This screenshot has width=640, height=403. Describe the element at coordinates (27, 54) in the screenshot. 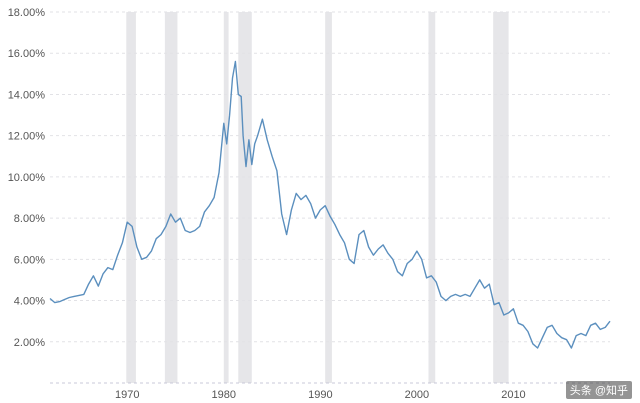

I see `y-tick-label: 16.00%` at that location.